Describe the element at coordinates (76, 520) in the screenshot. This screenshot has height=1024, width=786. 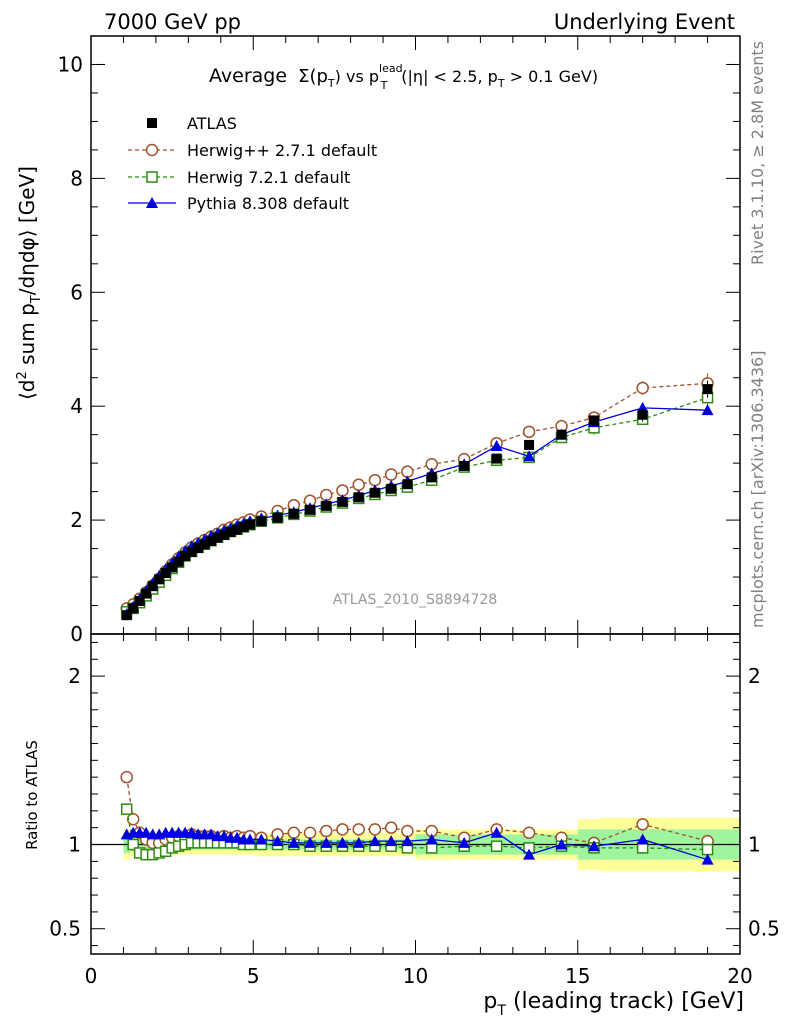
I see `main-y-tick-label: 2` at that location.